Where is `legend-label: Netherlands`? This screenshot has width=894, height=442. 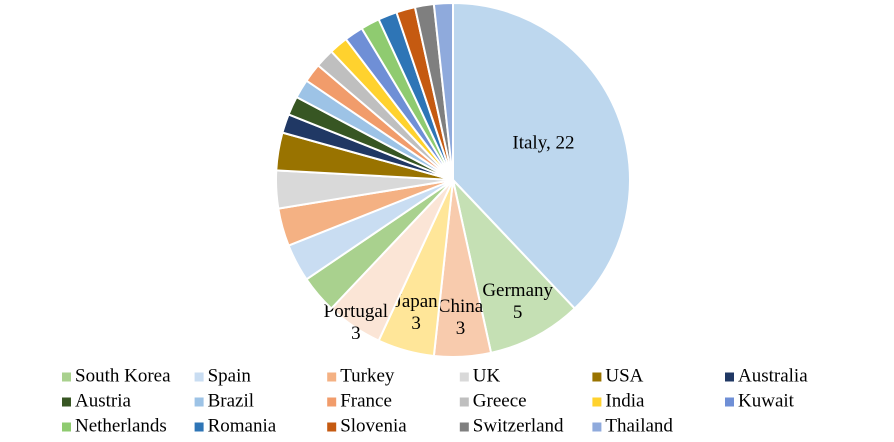
legend-label: Netherlands is located at coordinates (121, 425).